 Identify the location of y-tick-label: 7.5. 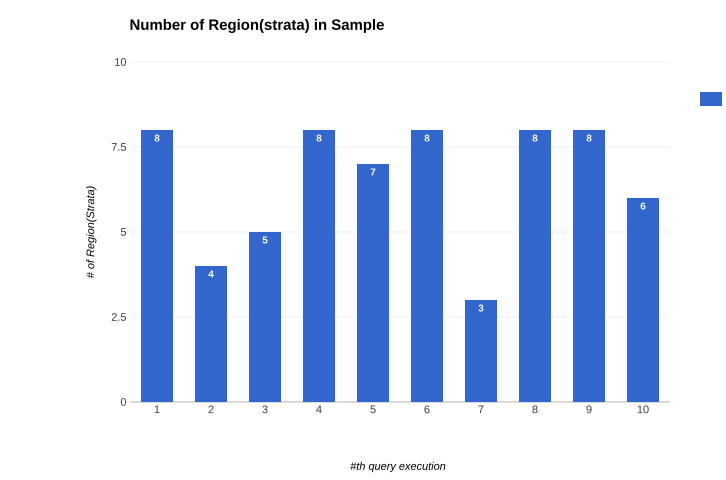
(119, 147).